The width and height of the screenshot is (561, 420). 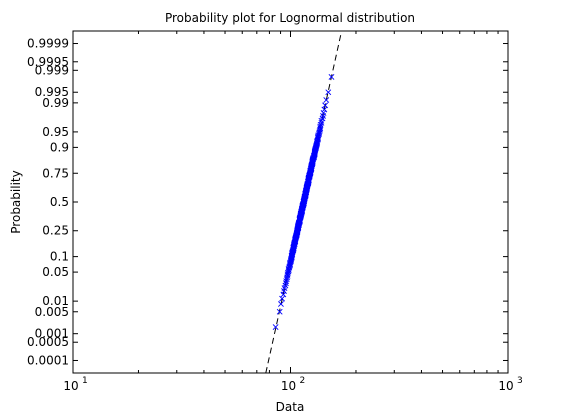 I want to click on y-tick-label: 0.0005, so click(x=48, y=342).